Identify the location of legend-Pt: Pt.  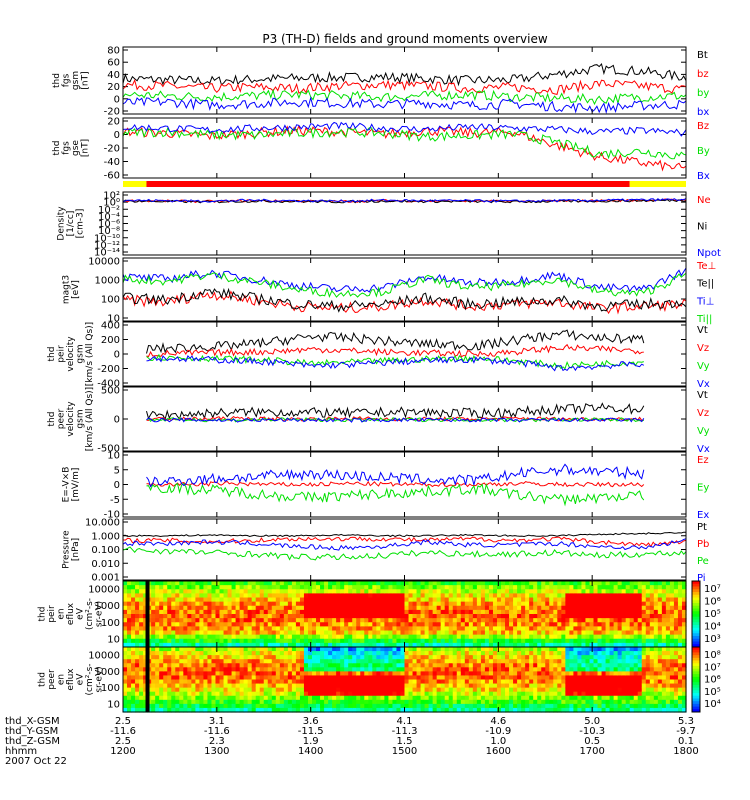
(702, 527).